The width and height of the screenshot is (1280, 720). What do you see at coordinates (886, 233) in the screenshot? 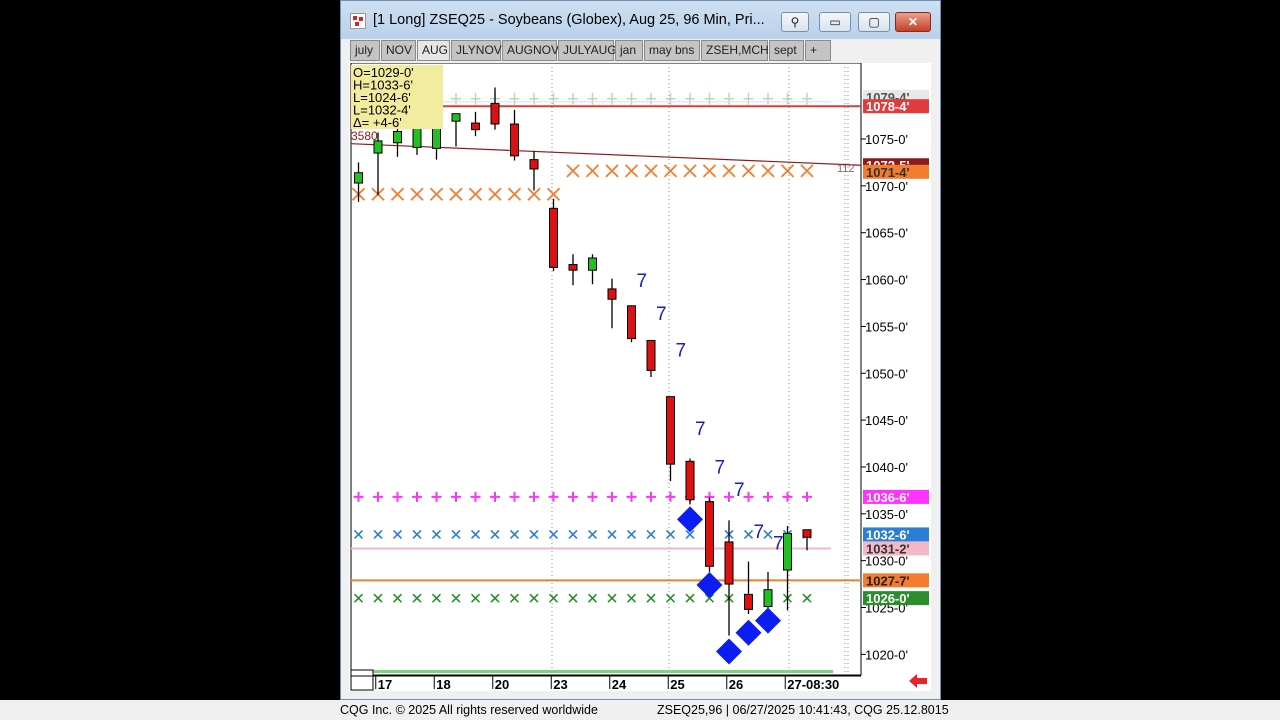
I see `y-tick-label: 1065-0'` at bounding box center [886, 233].